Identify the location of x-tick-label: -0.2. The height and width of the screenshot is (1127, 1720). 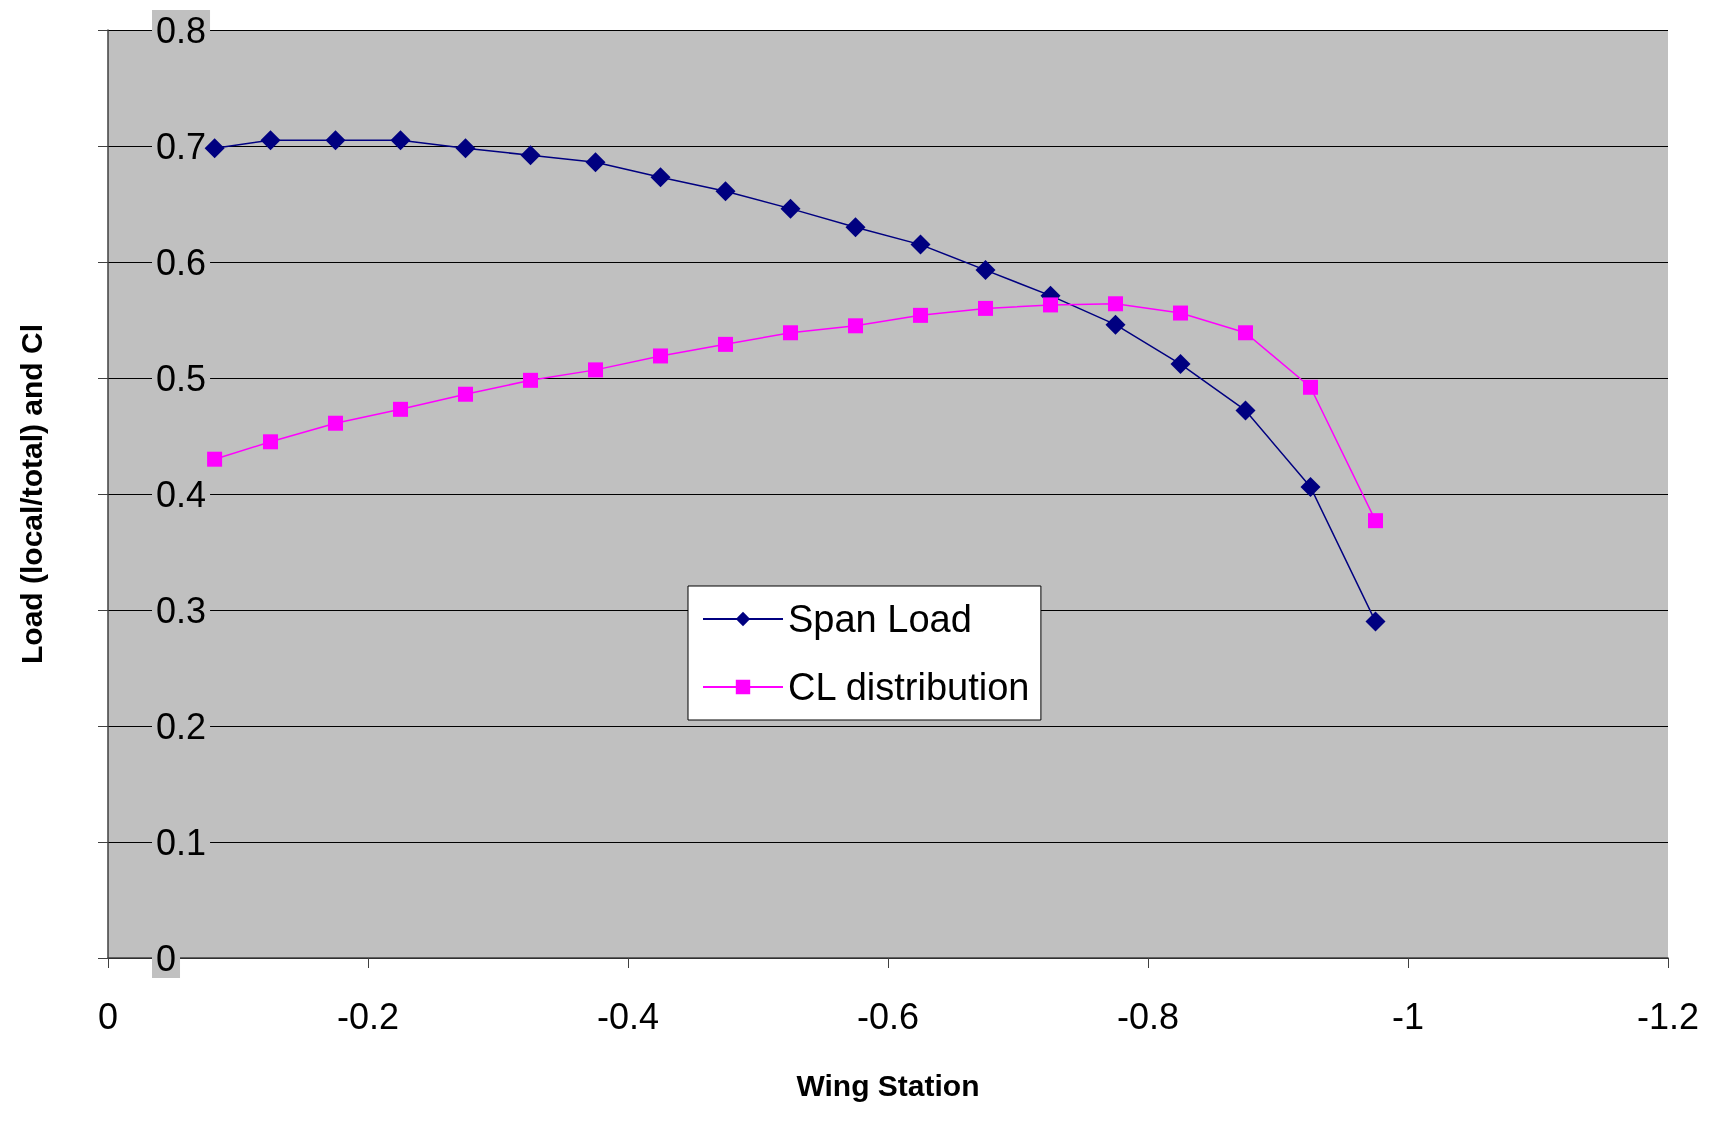
(368, 1016).